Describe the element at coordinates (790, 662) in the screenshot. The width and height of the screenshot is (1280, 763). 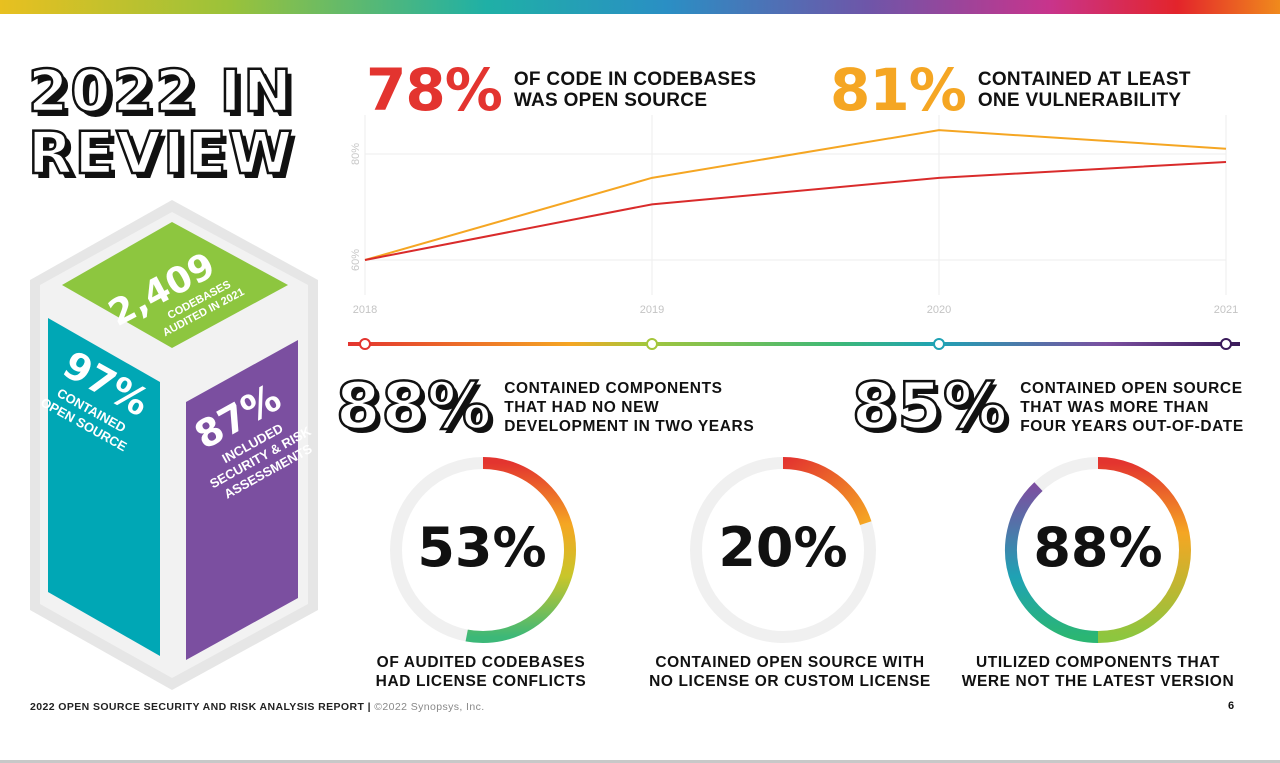
I see `donut-no-license-line-1: CONTAINED OPEN SOURCE WITH` at that location.